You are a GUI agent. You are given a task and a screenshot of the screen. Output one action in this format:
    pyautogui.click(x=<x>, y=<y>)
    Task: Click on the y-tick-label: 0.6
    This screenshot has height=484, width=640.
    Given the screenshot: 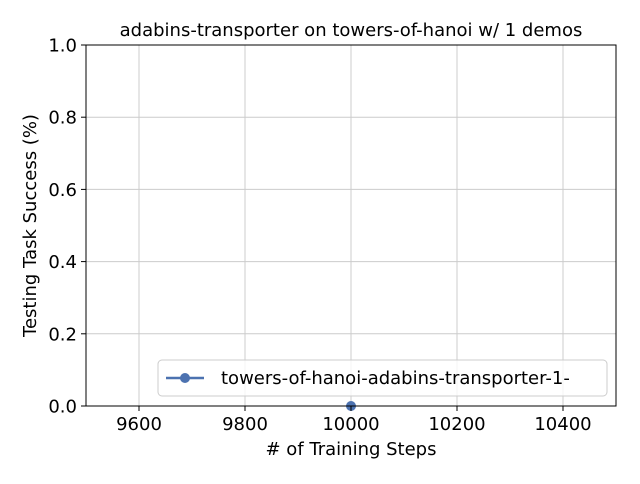 What is the action you would take?
    pyautogui.click(x=62, y=190)
    